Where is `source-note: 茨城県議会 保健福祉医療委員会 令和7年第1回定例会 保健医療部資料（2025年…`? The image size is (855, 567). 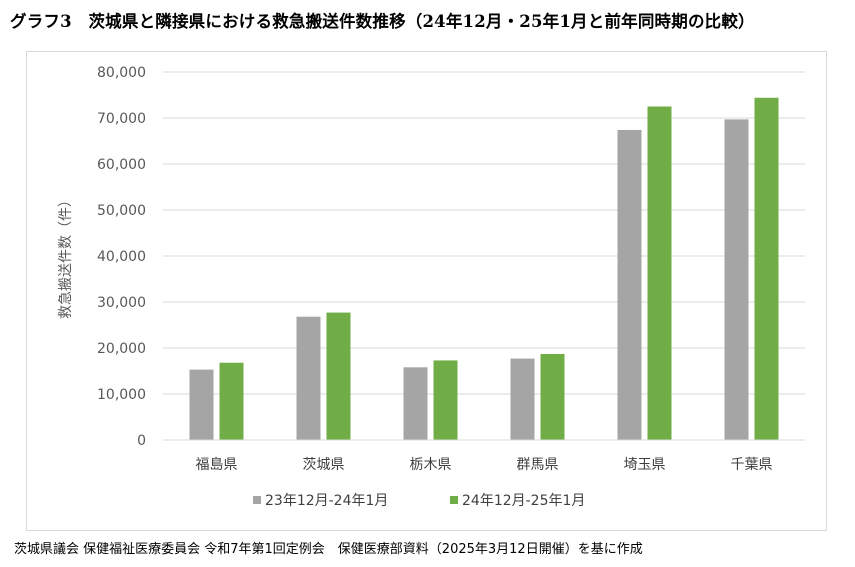
source-note: 茨城県議会 保健福祉医療委員会 令和7年第1回定例会 保健医療部資料（2025年… is located at coordinates (328, 549).